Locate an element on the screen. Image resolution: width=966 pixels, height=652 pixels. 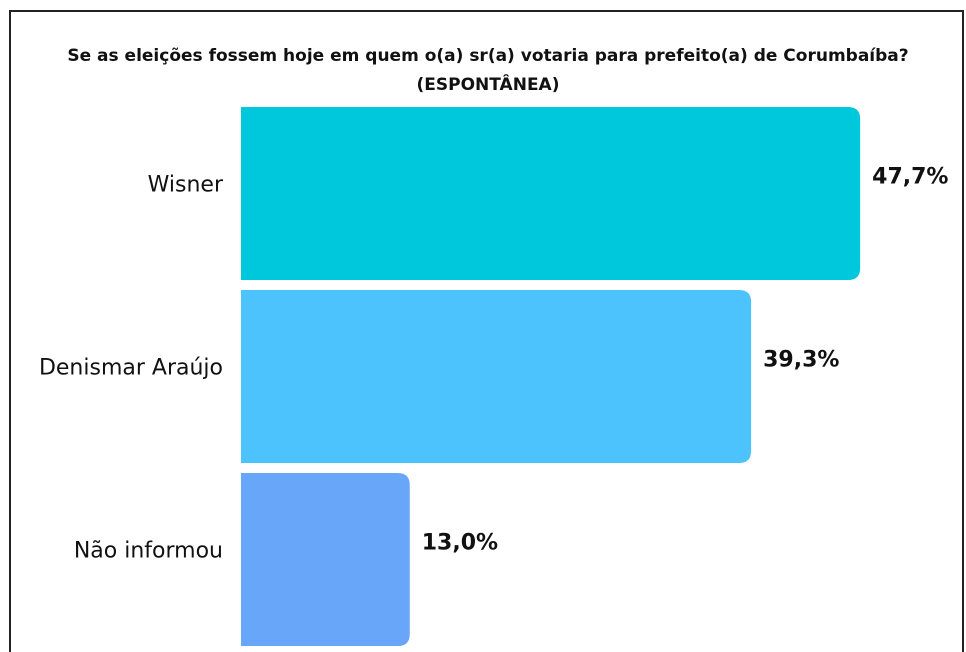
chart-subtitle: (ESPONTÂNEA) is located at coordinates (488, 84).